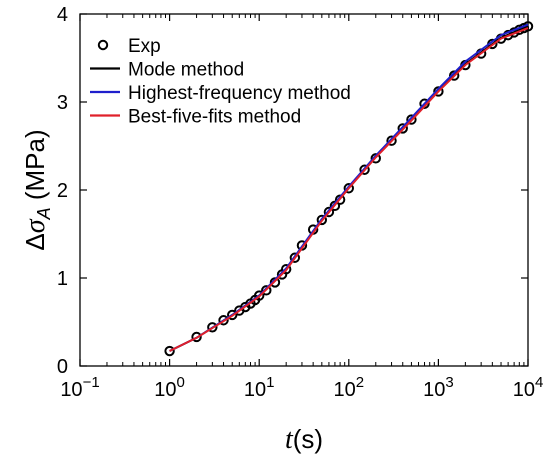 The width and height of the screenshot is (550, 461). Describe the element at coordinates (438, 387) in the screenshot. I see `x-tick-label: 10³` at that location.